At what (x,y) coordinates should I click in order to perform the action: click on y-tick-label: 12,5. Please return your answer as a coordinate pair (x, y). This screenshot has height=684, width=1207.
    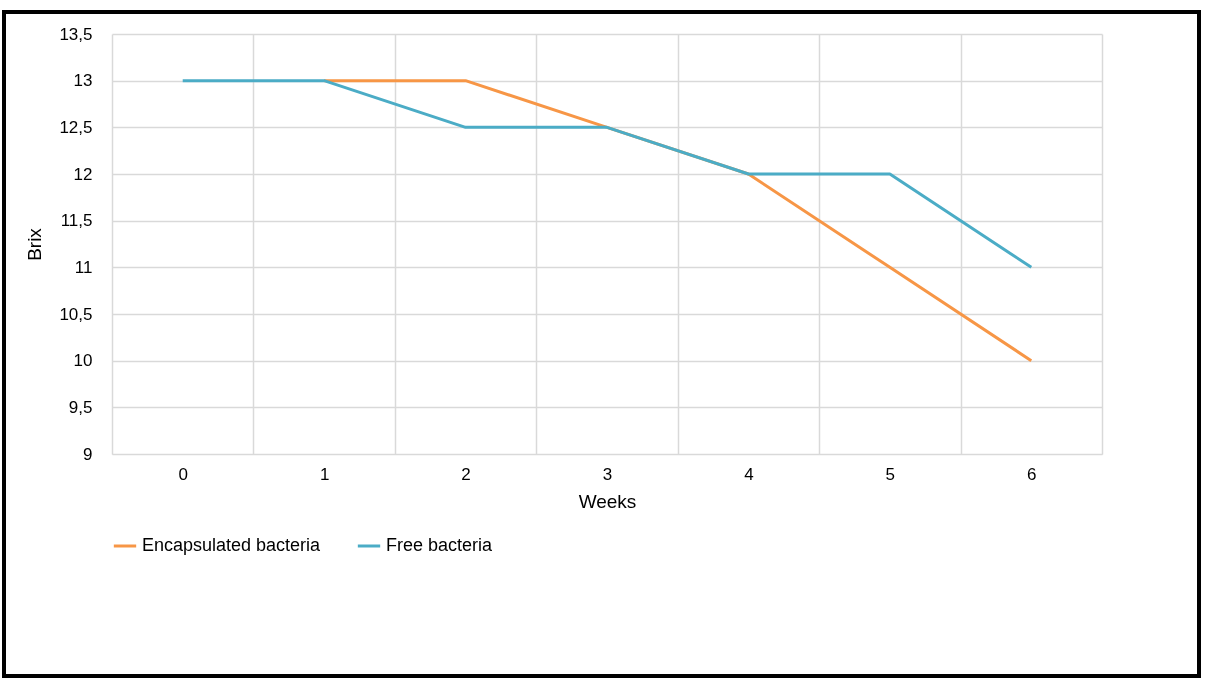
    Looking at the image, I should click on (76, 127).